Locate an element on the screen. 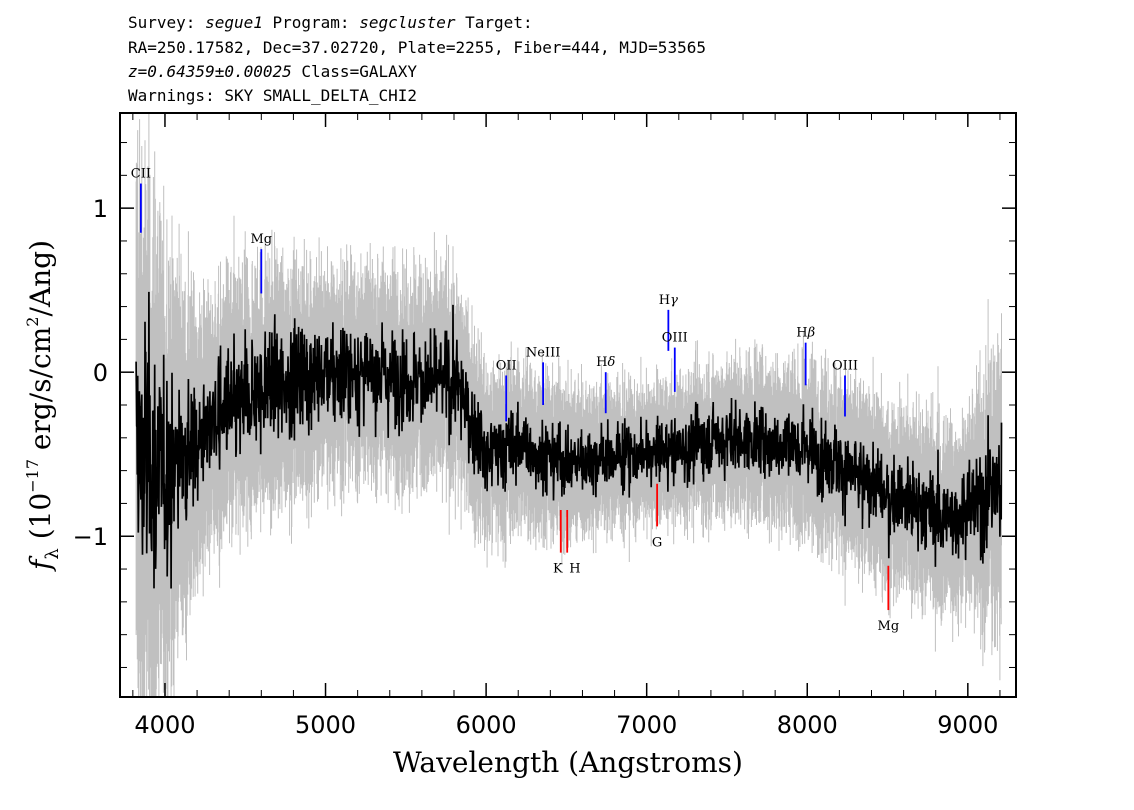  line-marker-label: NeIII is located at coordinates (543, 352).